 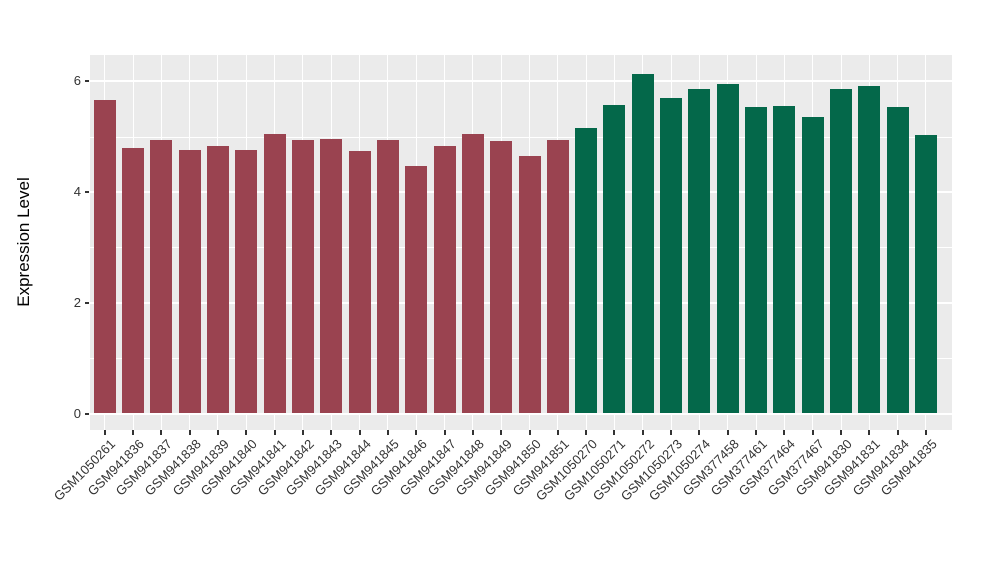 What do you see at coordinates (77, 191) in the screenshot?
I see `y-tick-label: 4` at bounding box center [77, 191].